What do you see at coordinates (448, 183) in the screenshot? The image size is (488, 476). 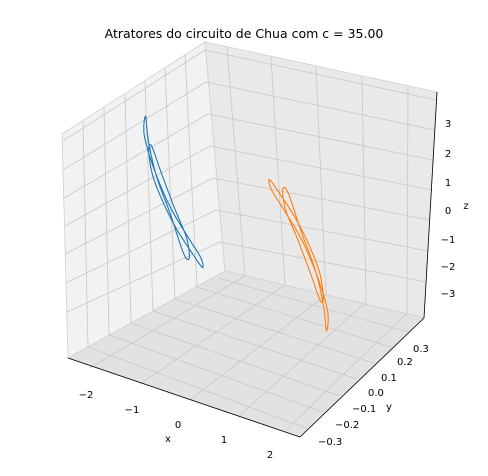 I see `z-tick-label: 1` at bounding box center [448, 183].